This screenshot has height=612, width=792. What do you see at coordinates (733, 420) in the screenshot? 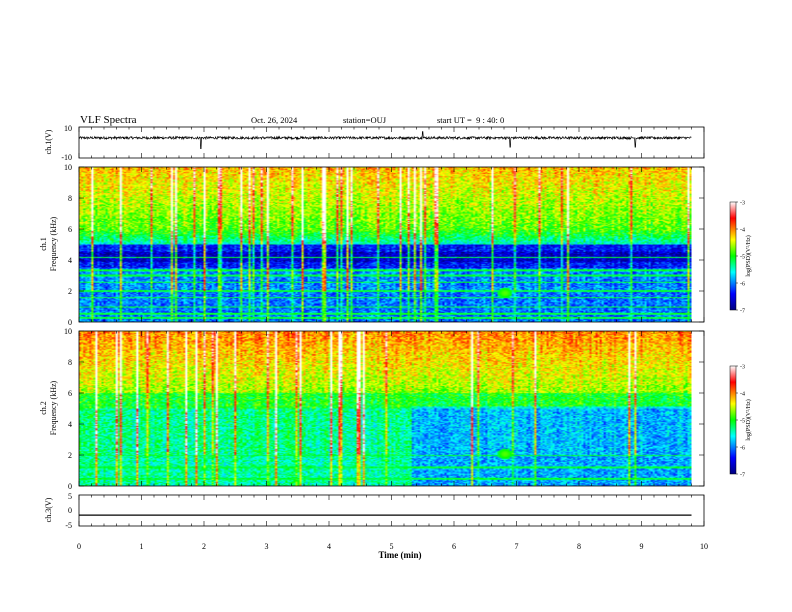
I see `ch2-colorbar-bar` at bounding box center [733, 420].